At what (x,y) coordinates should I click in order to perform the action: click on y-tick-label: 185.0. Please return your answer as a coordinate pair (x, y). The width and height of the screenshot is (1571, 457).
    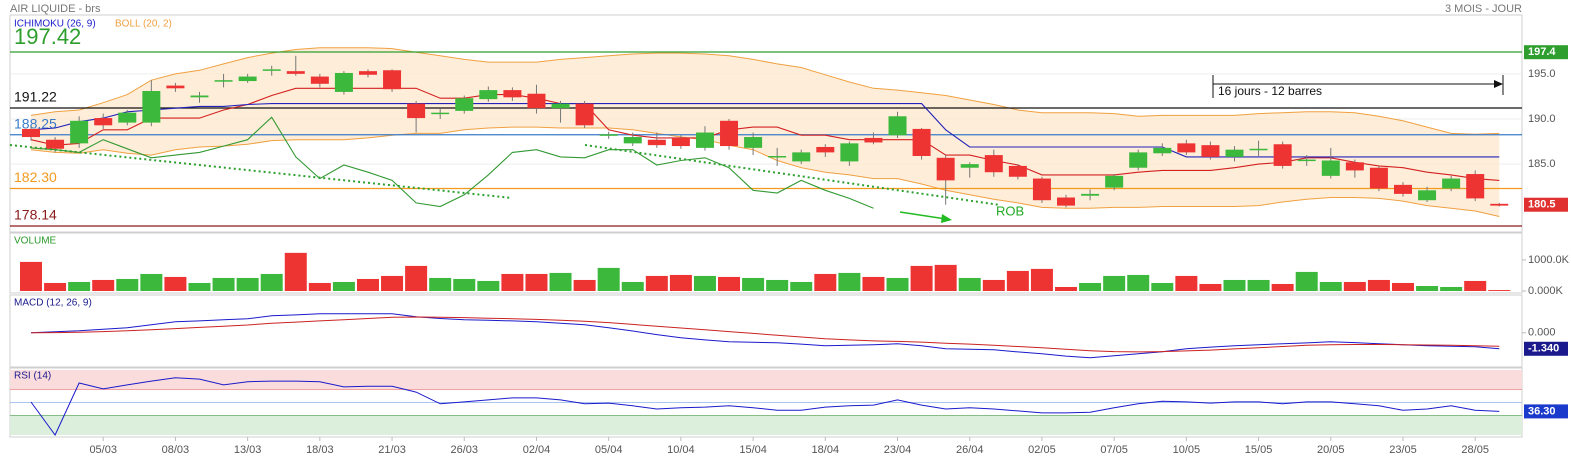
    Looking at the image, I should click on (1542, 164).